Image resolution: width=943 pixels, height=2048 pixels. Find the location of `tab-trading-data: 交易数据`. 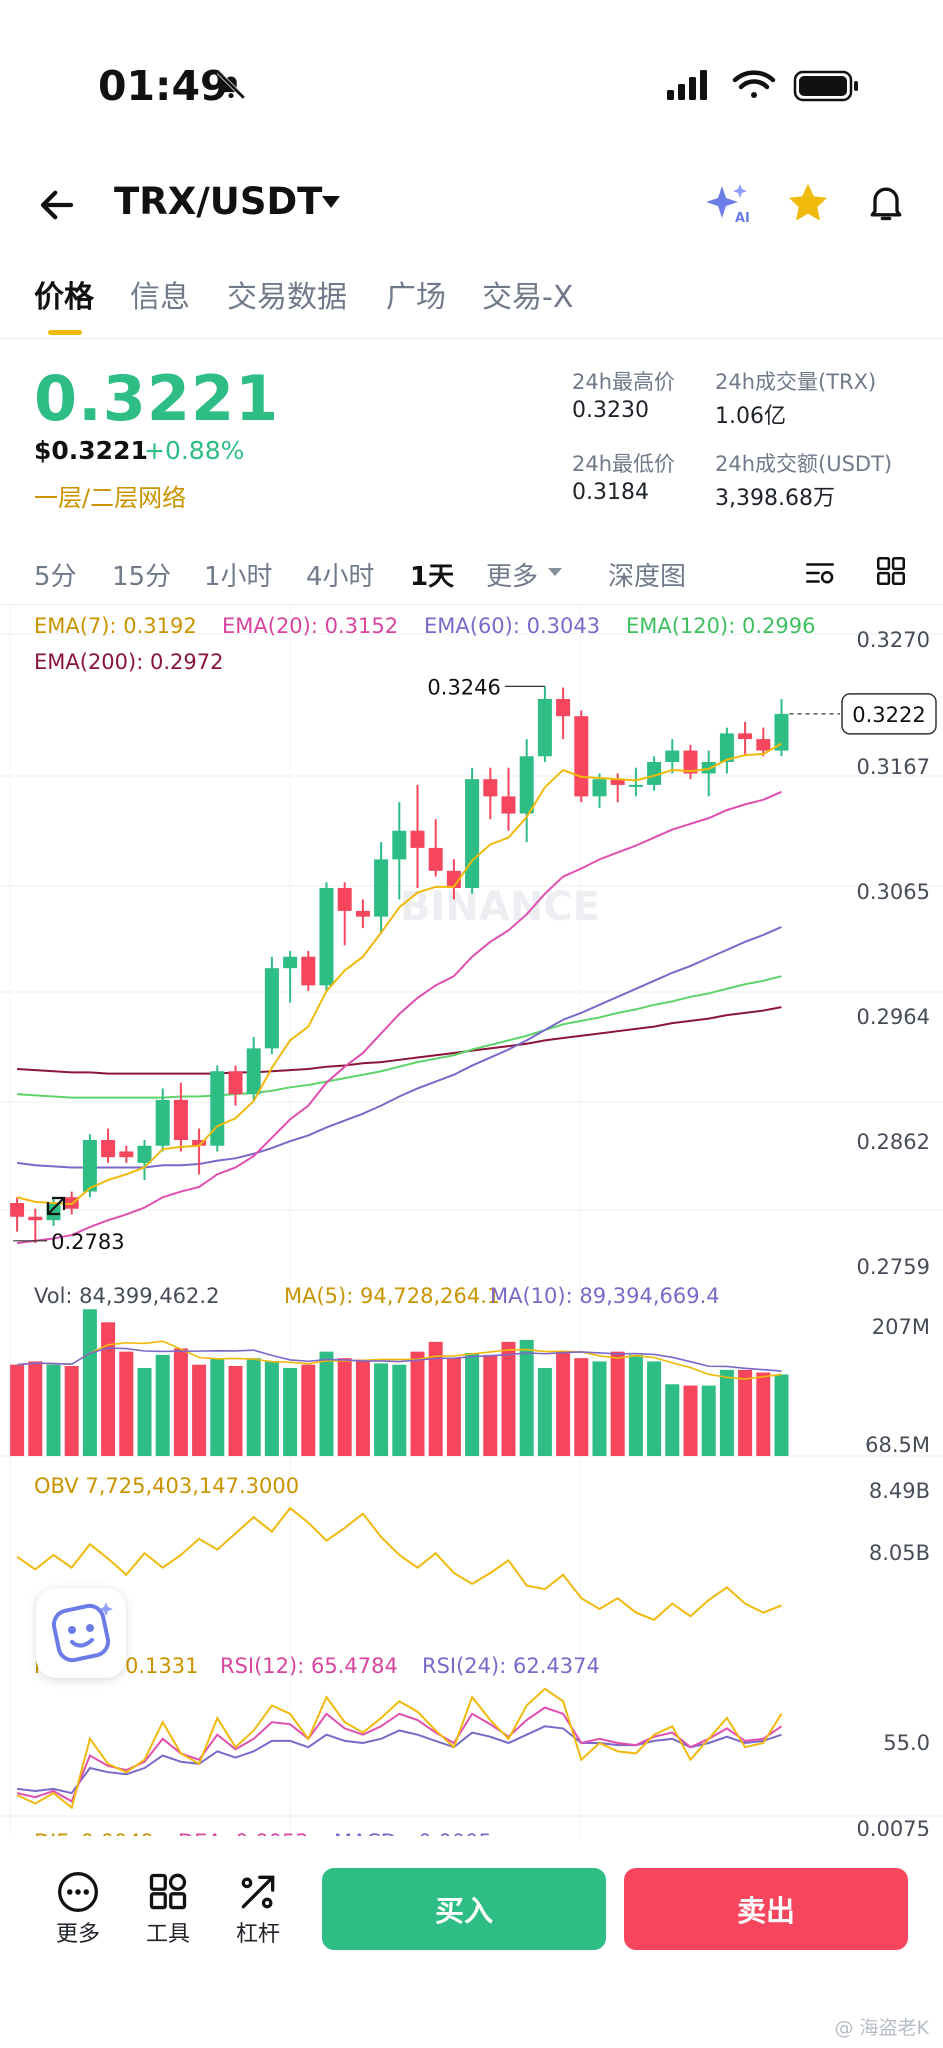

tab-trading-data: 交易数据 is located at coordinates (287, 297).